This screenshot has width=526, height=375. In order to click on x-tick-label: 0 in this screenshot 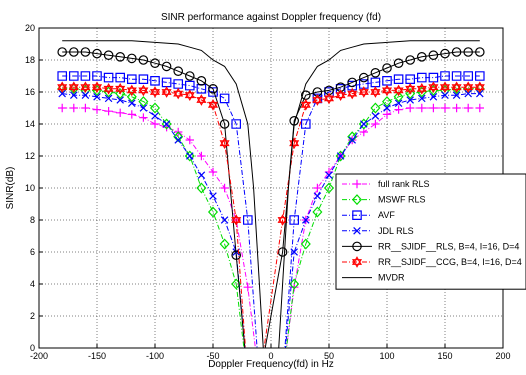, I will do `click(270, 356)`.